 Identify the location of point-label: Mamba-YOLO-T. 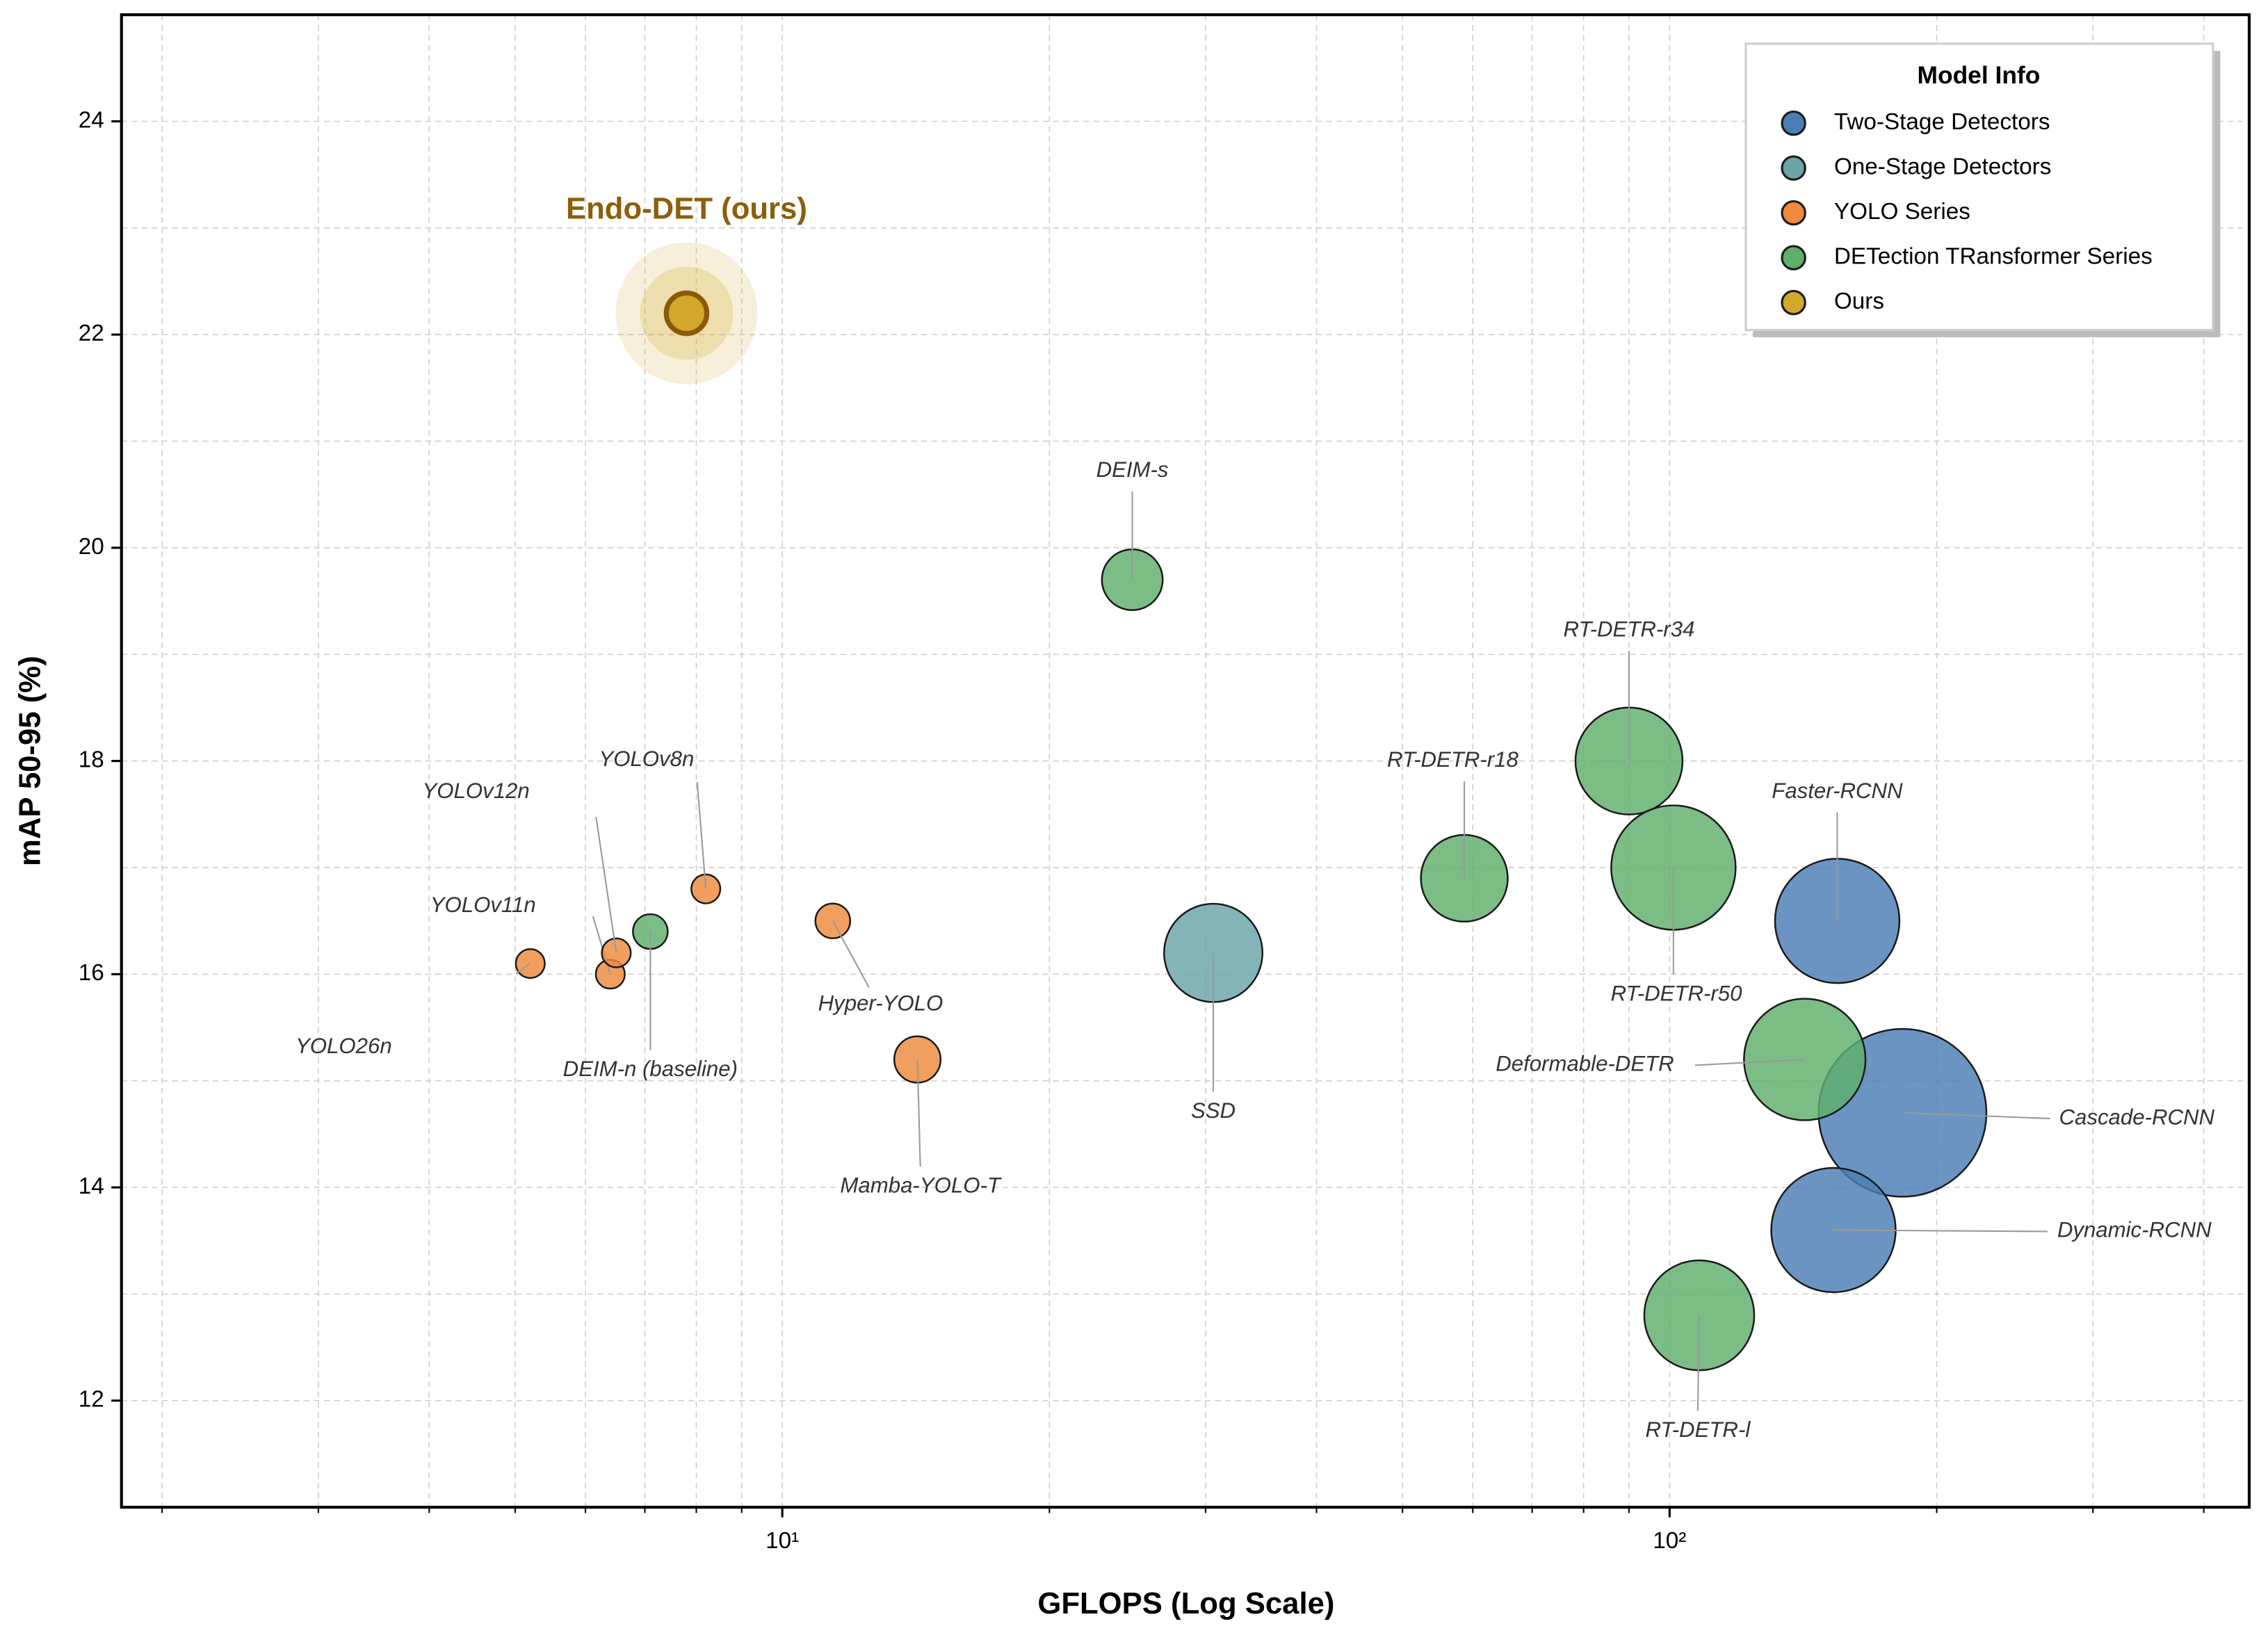
(920, 1185).